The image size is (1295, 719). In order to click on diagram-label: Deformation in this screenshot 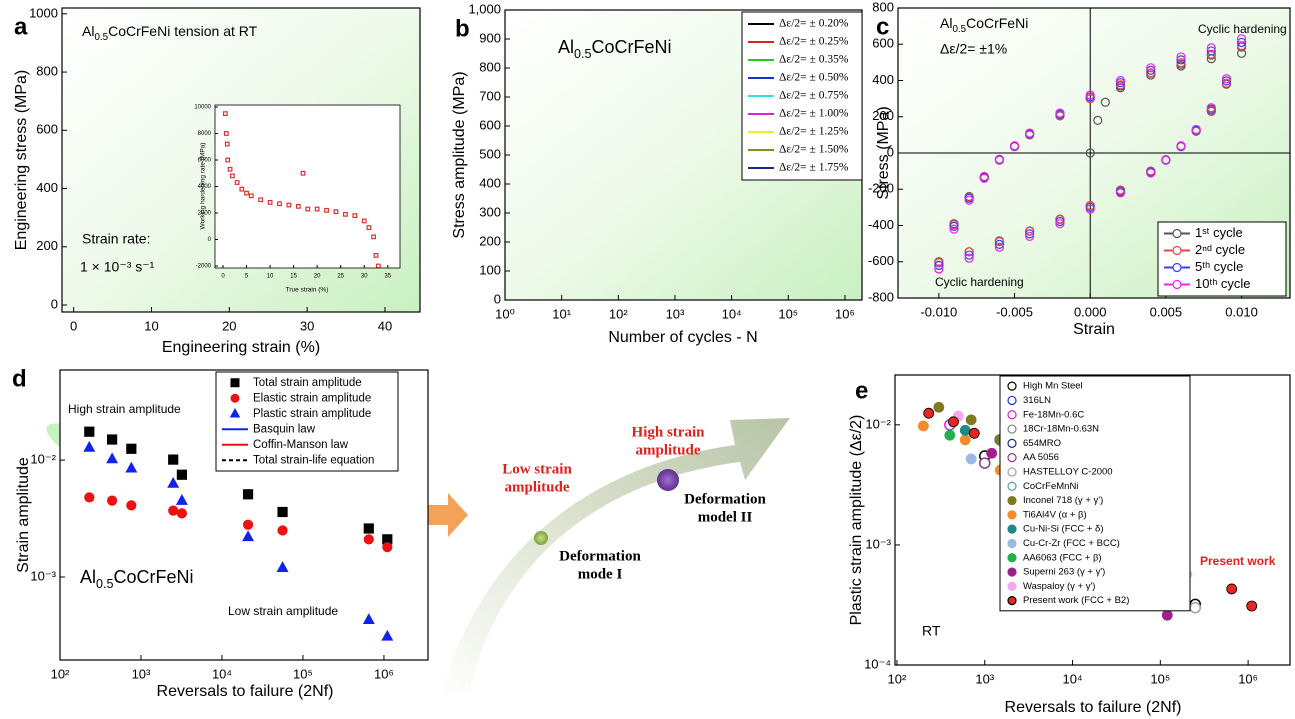, I will do `click(600, 556)`.